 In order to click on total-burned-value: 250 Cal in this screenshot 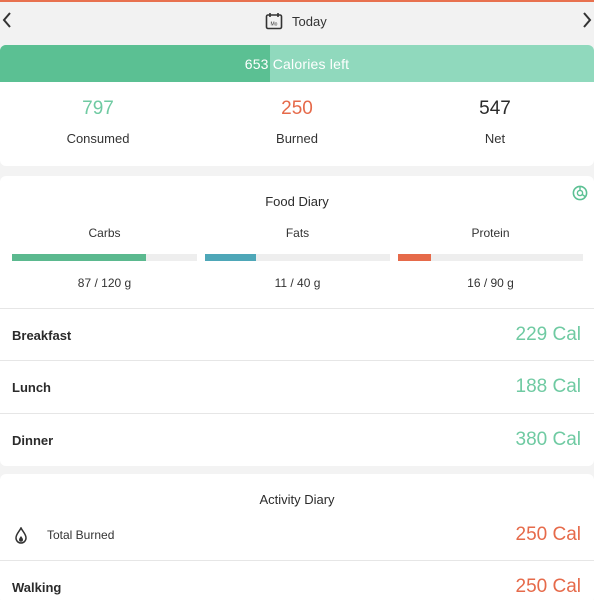, I will do `click(548, 534)`.